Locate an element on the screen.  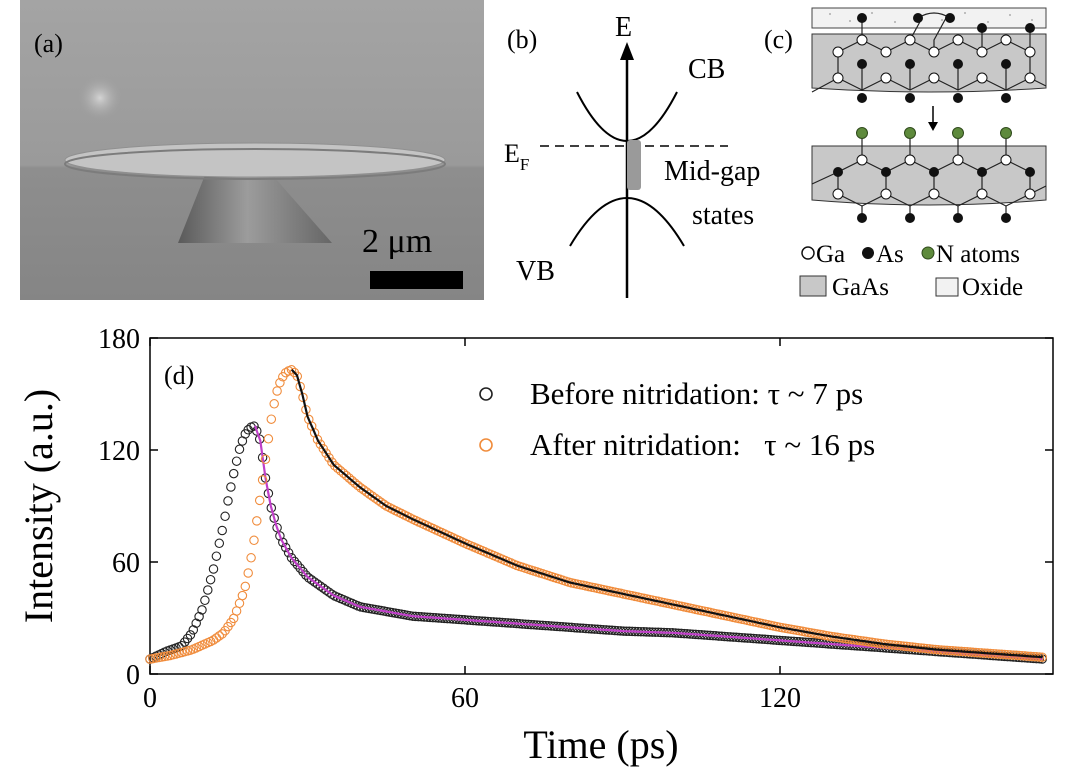
bottom-surface-atoms is located at coordinates (934, 175).